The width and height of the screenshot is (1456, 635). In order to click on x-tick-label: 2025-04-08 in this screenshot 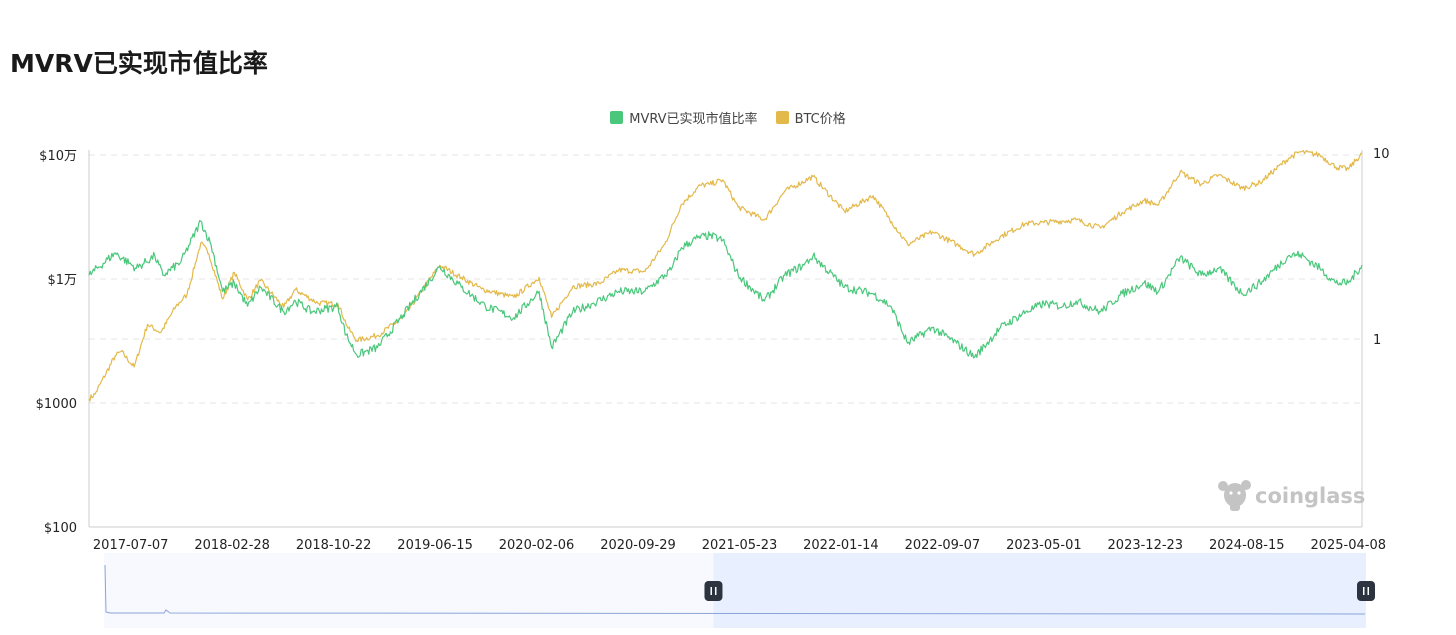, I will do `click(1348, 545)`.